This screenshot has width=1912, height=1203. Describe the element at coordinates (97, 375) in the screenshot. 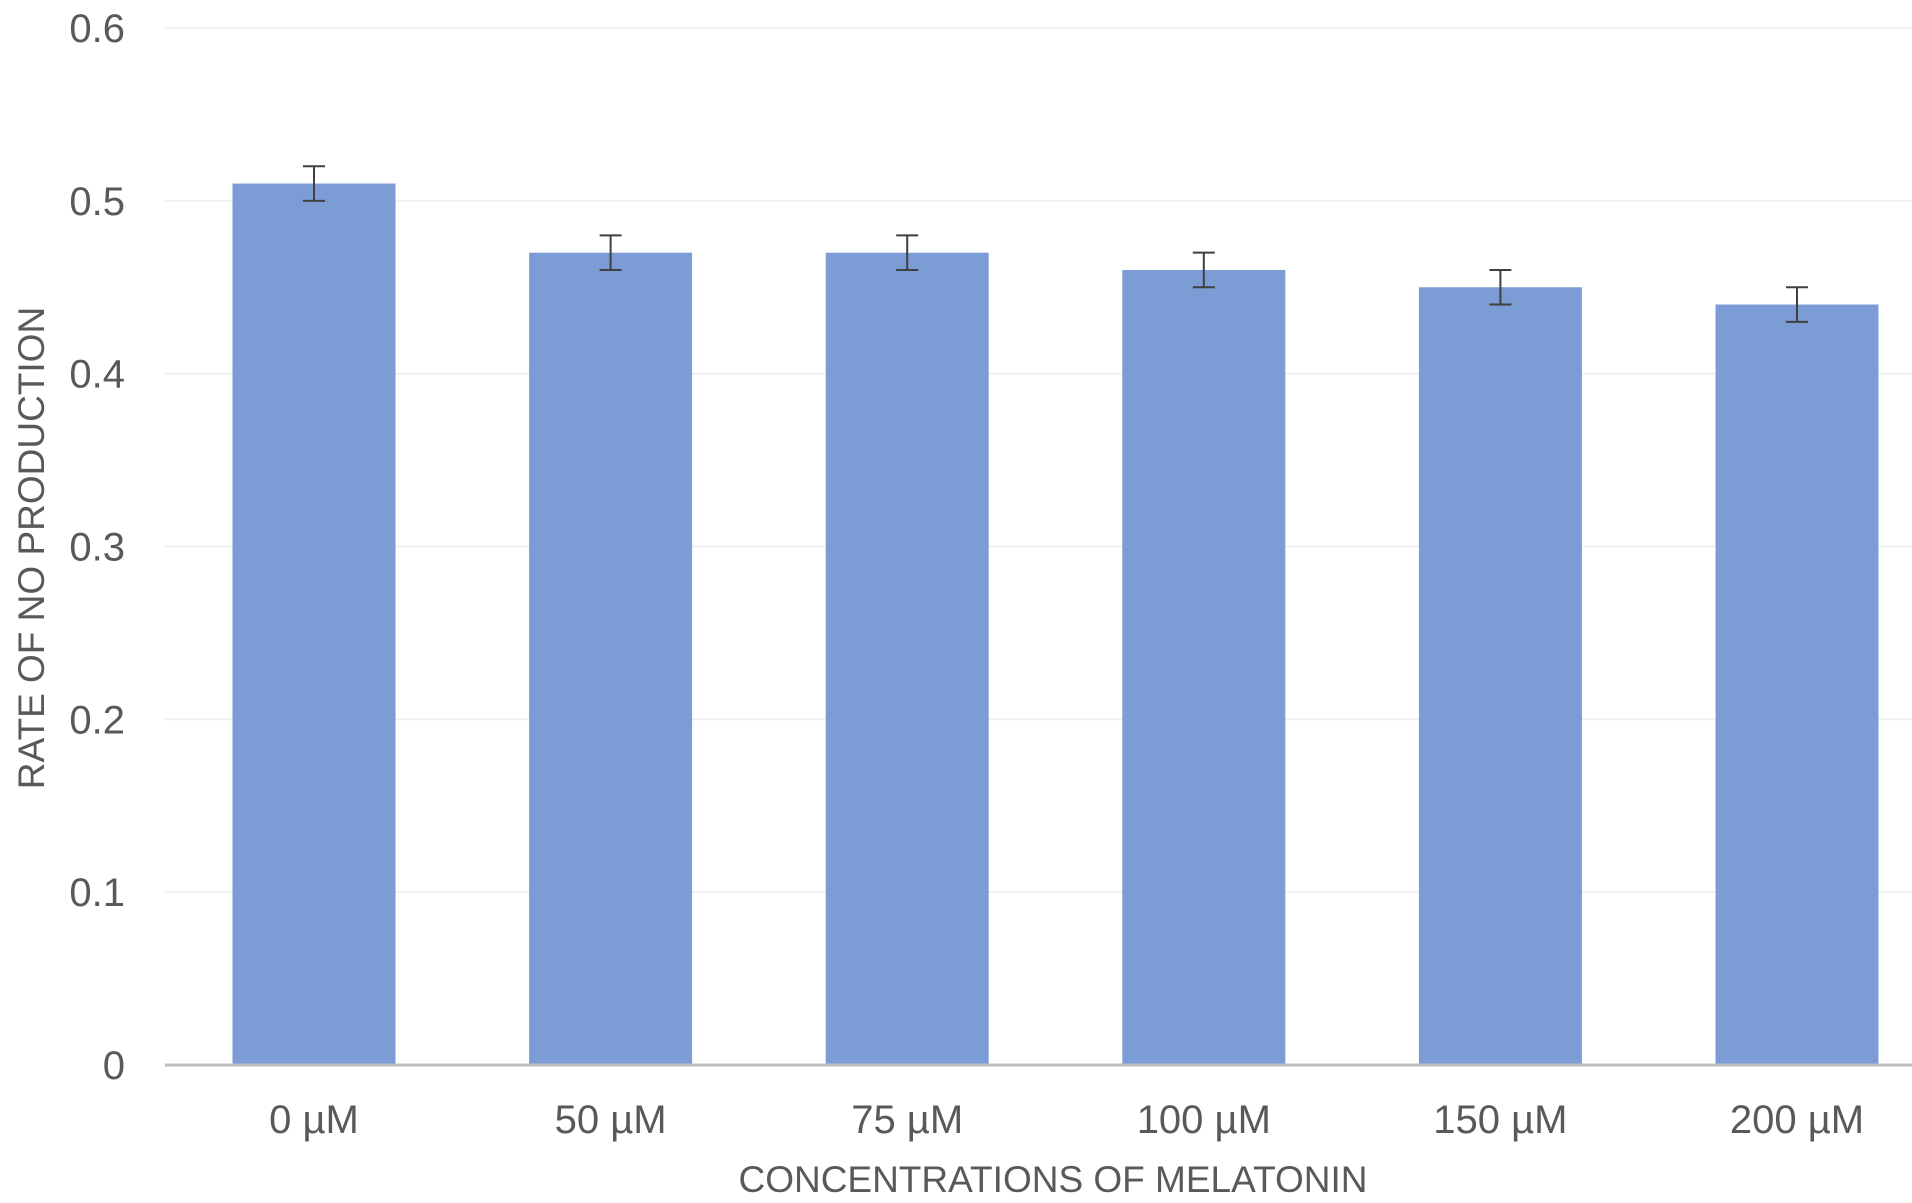

I see `y-tick-label: 0.4` at that location.